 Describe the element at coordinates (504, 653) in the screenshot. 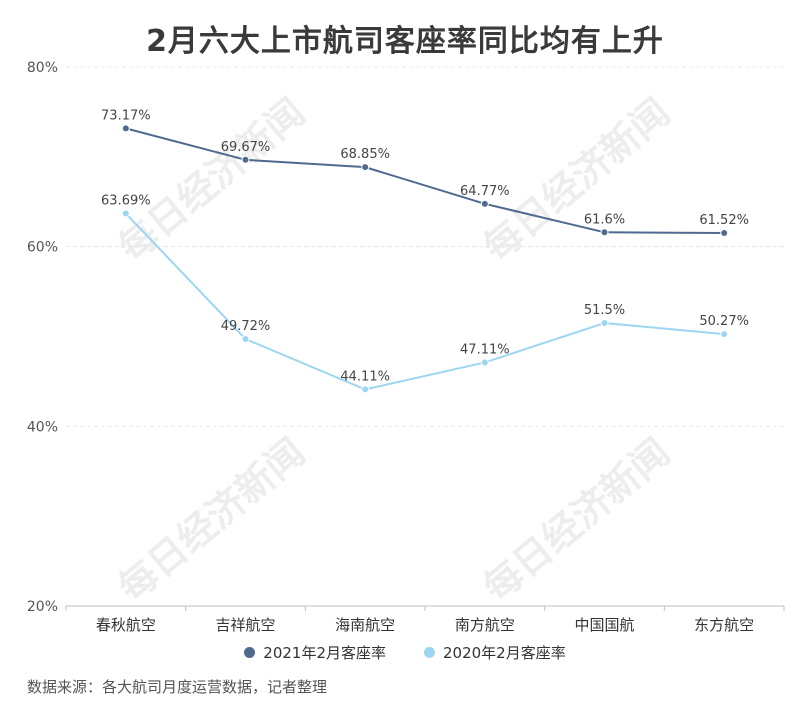

I see `legend-label-2020: 2020年2月客座率` at that location.